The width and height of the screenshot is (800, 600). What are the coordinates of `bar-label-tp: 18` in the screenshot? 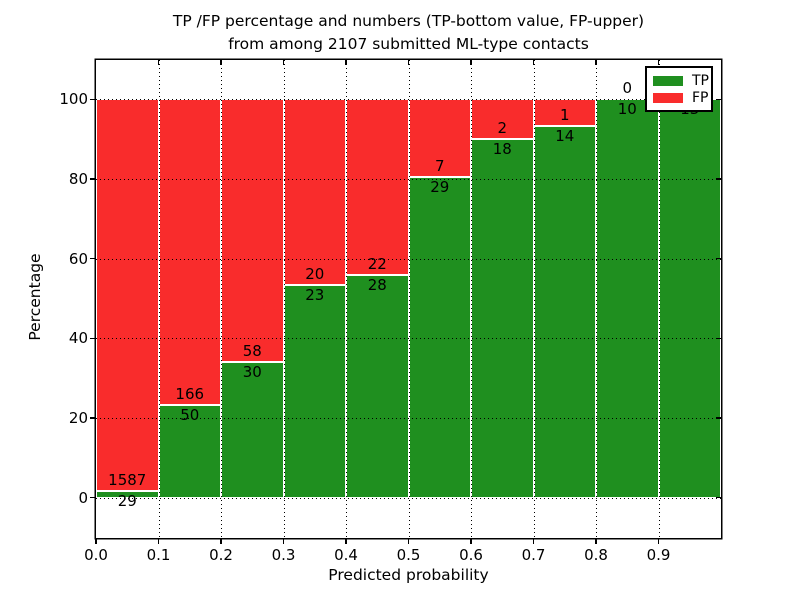 It's located at (502, 149).